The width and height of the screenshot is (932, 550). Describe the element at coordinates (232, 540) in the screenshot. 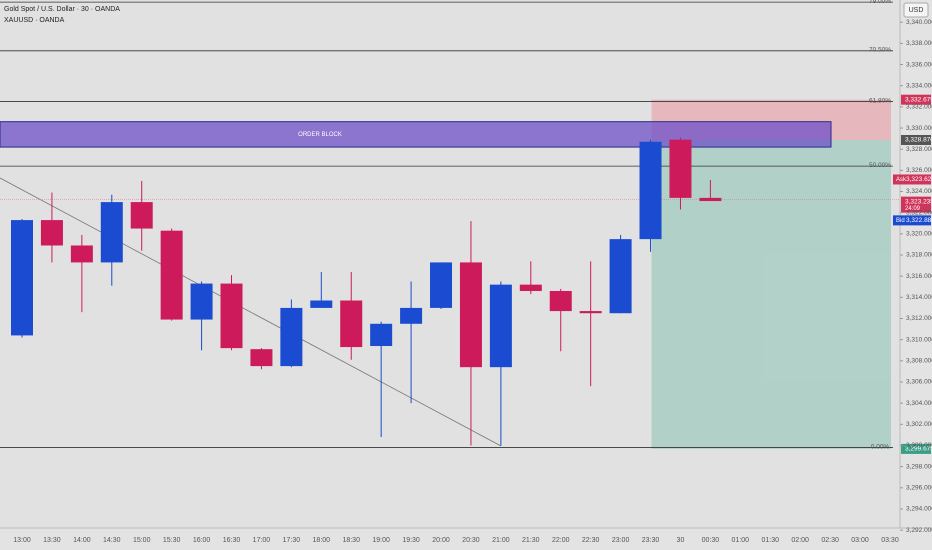

I see `x-tick-label: 16:30` at that location.